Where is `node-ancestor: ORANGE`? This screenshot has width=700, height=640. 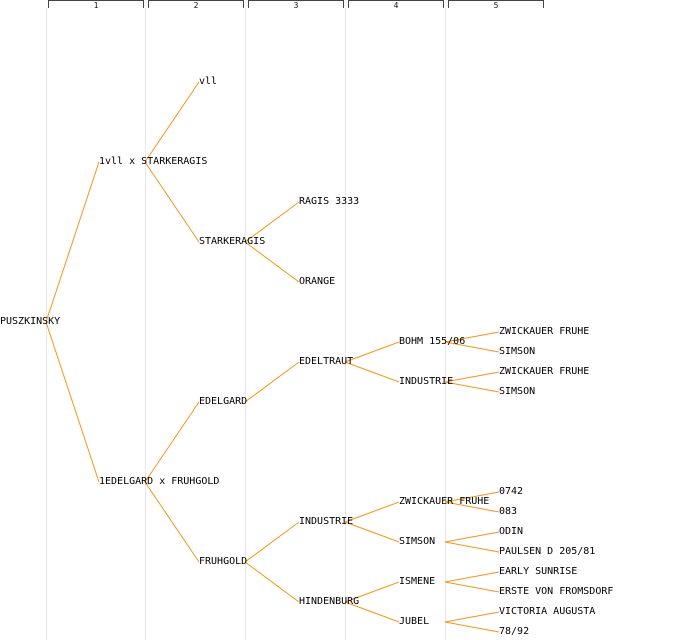
node-ancestor: ORANGE is located at coordinates (317, 281).